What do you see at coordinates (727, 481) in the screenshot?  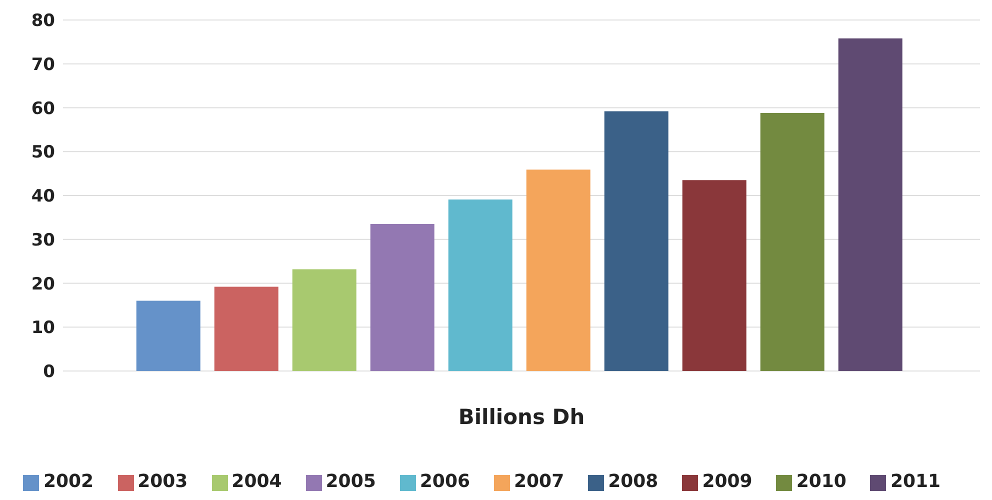 I see `legend-label: 2009` at bounding box center [727, 481].